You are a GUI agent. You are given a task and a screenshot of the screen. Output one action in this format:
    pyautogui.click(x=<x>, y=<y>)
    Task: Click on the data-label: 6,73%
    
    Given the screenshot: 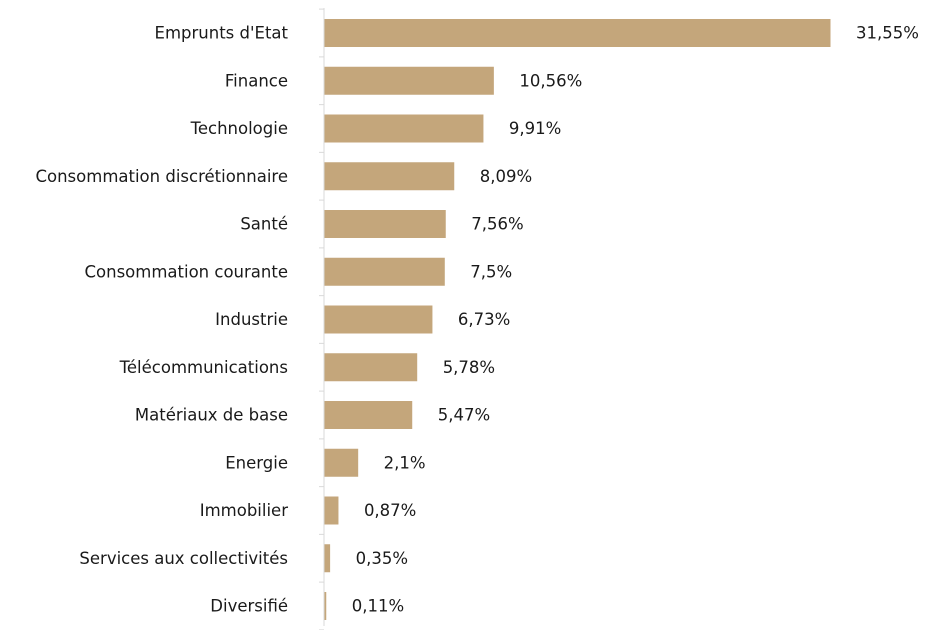 What is the action you would take?
    pyautogui.click(x=484, y=319)
    